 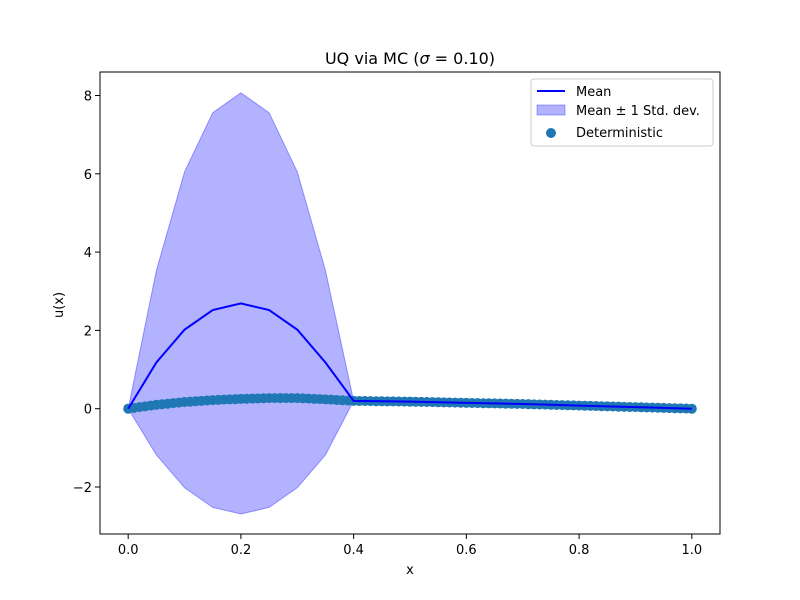 I want to click on y-tick-label: 2, so click(x=88, y=331).